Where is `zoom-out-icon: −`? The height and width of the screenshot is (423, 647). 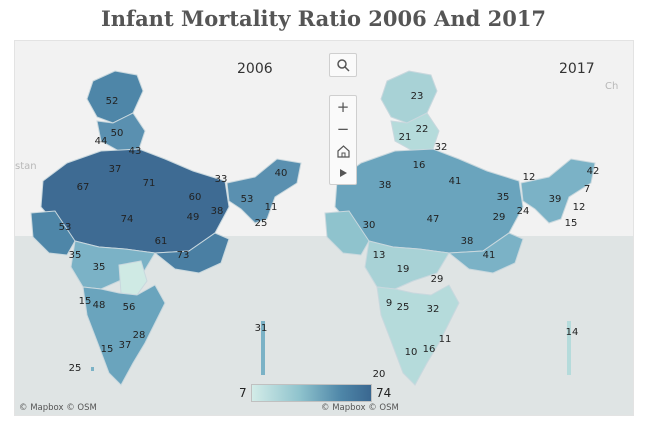 zoom-out-icon: − is located at coordinates (343, 129).